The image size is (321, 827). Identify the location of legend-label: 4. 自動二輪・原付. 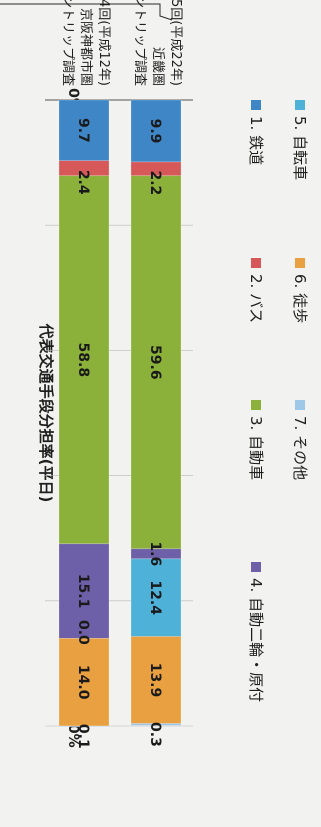
(256, 640).